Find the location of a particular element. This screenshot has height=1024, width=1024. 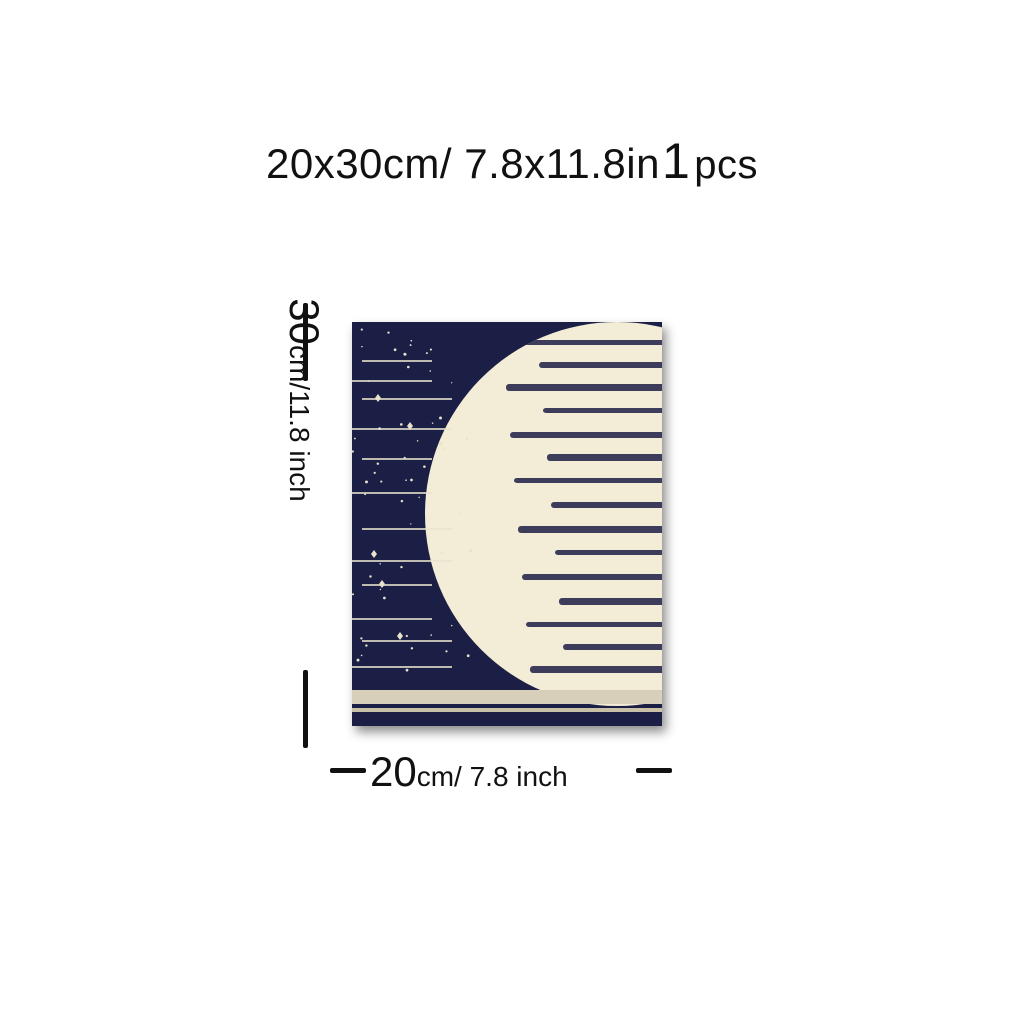

ground-band-lower is located at coordinates (507, 710).